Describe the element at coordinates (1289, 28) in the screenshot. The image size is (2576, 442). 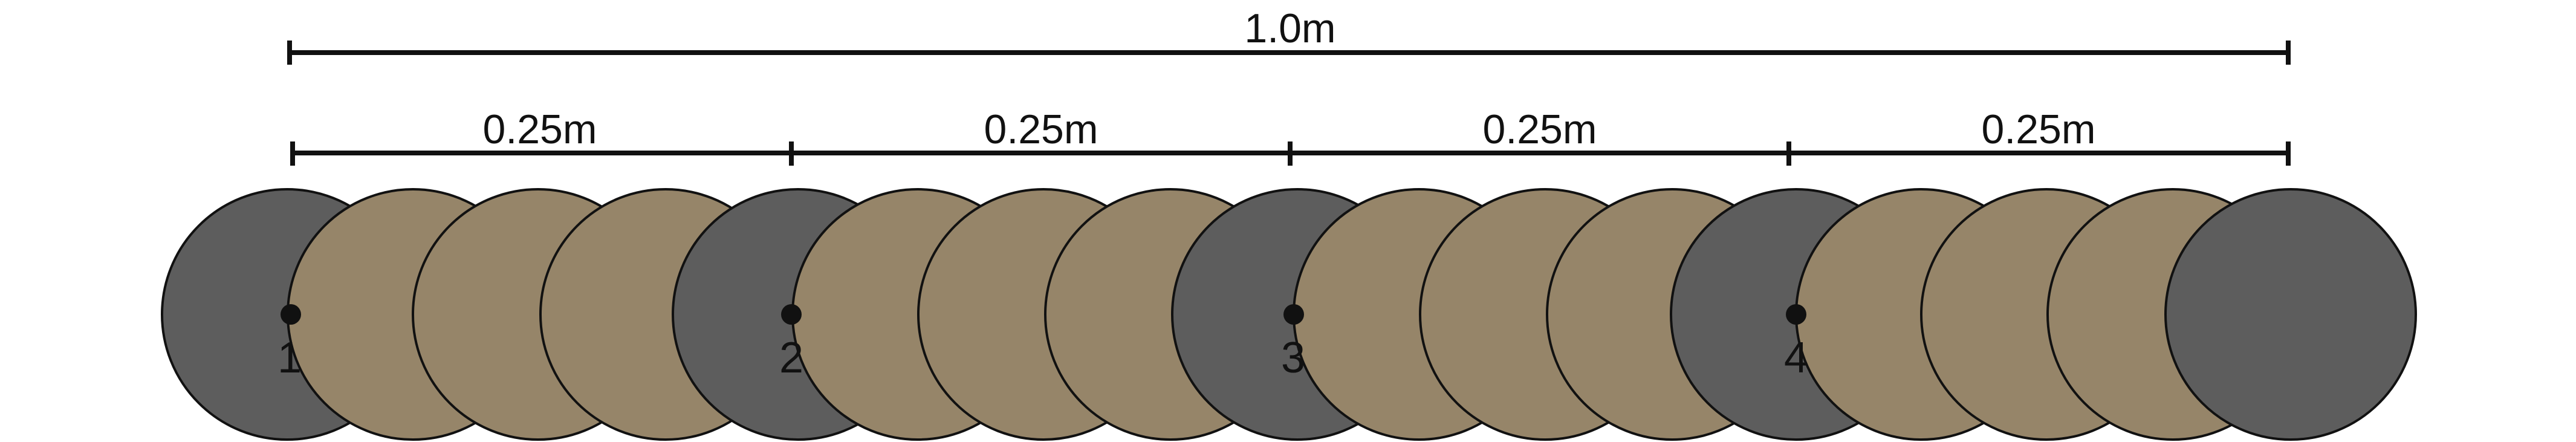
I see `total-dimension-label: 1.0m` at that location.